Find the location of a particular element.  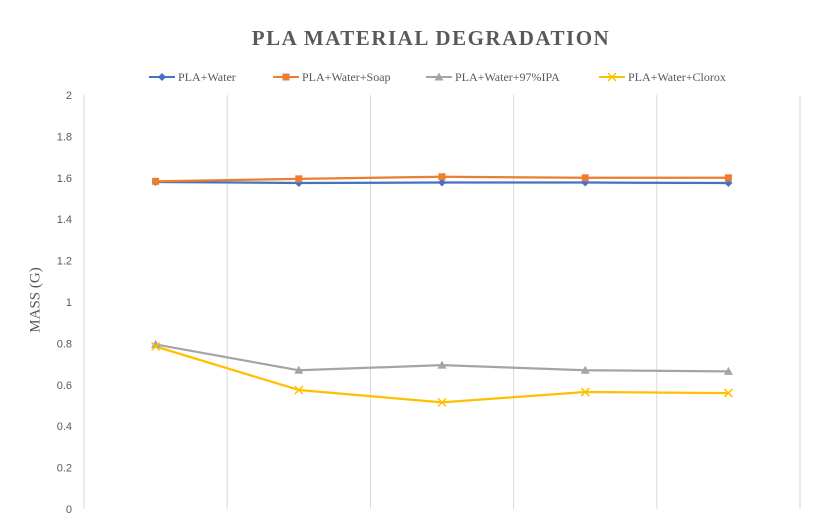

legend-item: PLA+Water is located at coordinates (192, 77).